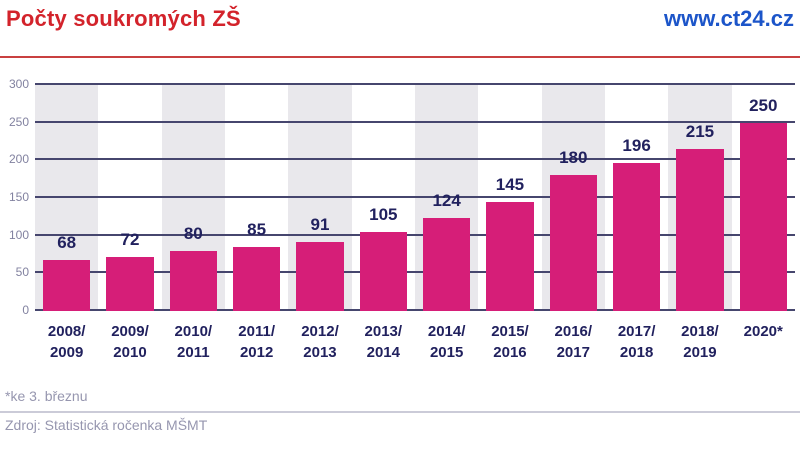 Image resolution: width=800 pixels, height=449 pixels. Describe the element at coordinates (66, 342) in the screenshot. I see `x-axis-label: 2008/2009` at that location.